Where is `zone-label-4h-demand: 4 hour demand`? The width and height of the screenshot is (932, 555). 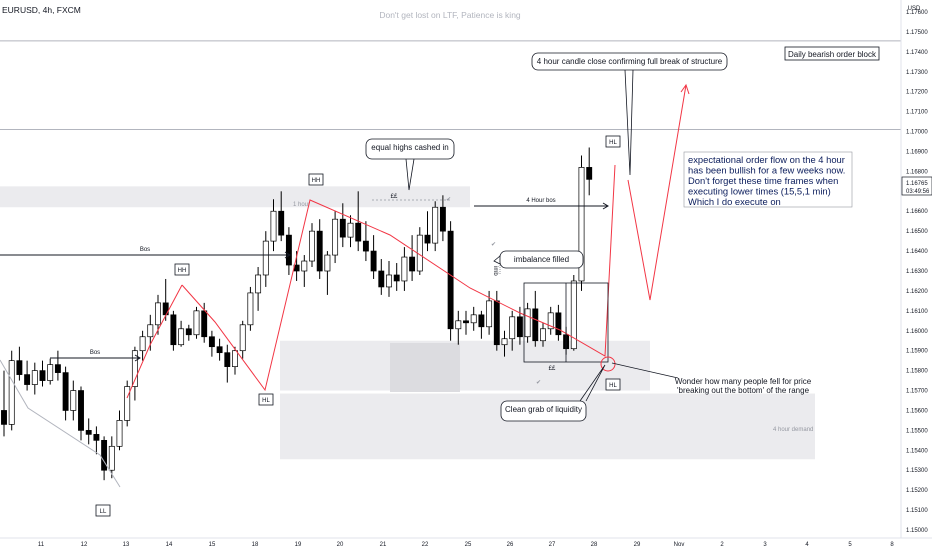 zone-label-4h-demand: 4 hour demand is located at coordinates (793, 430).